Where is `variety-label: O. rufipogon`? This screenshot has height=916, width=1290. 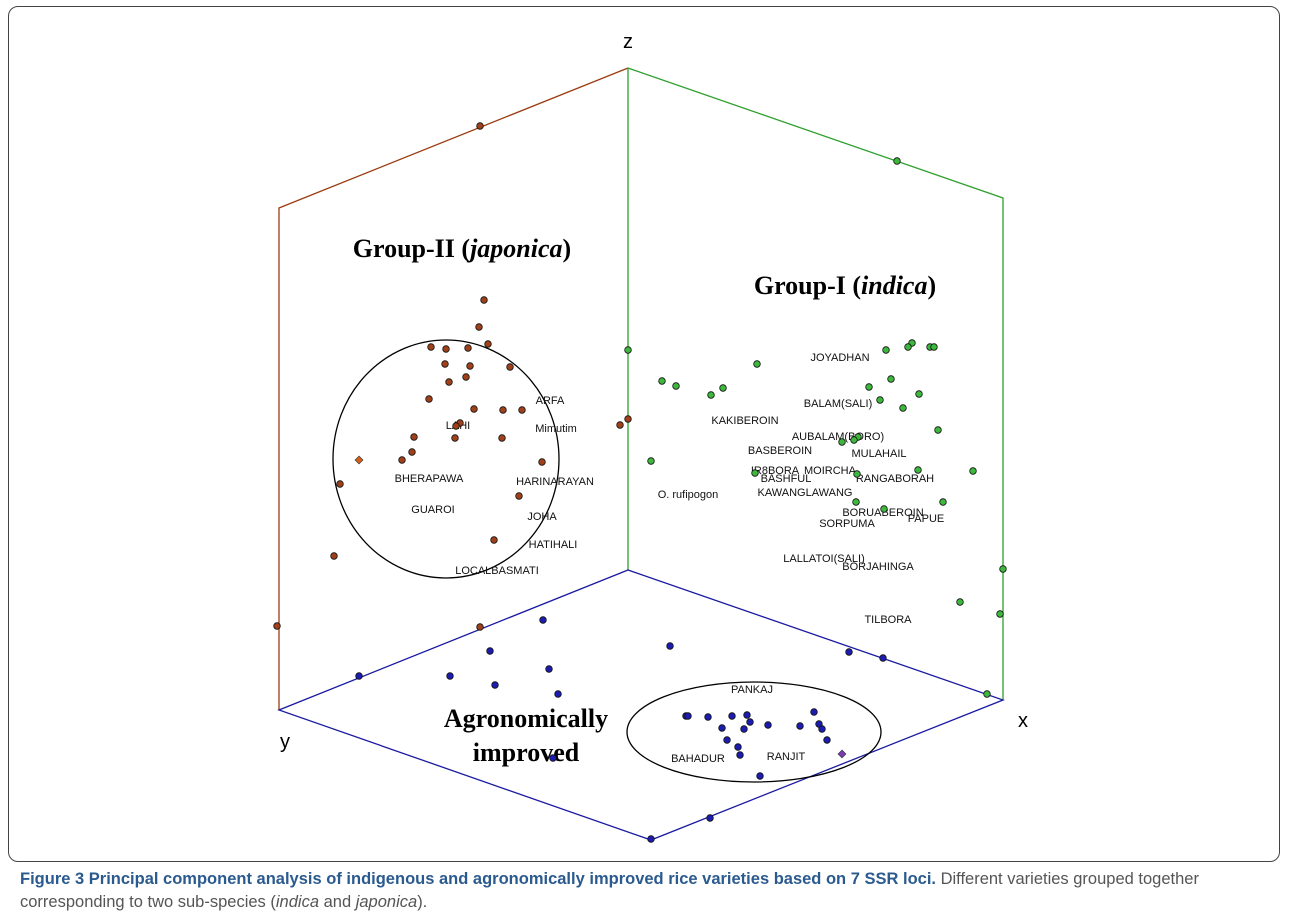
variety-label: O. rufipogon is located at coordinates (688, 495).